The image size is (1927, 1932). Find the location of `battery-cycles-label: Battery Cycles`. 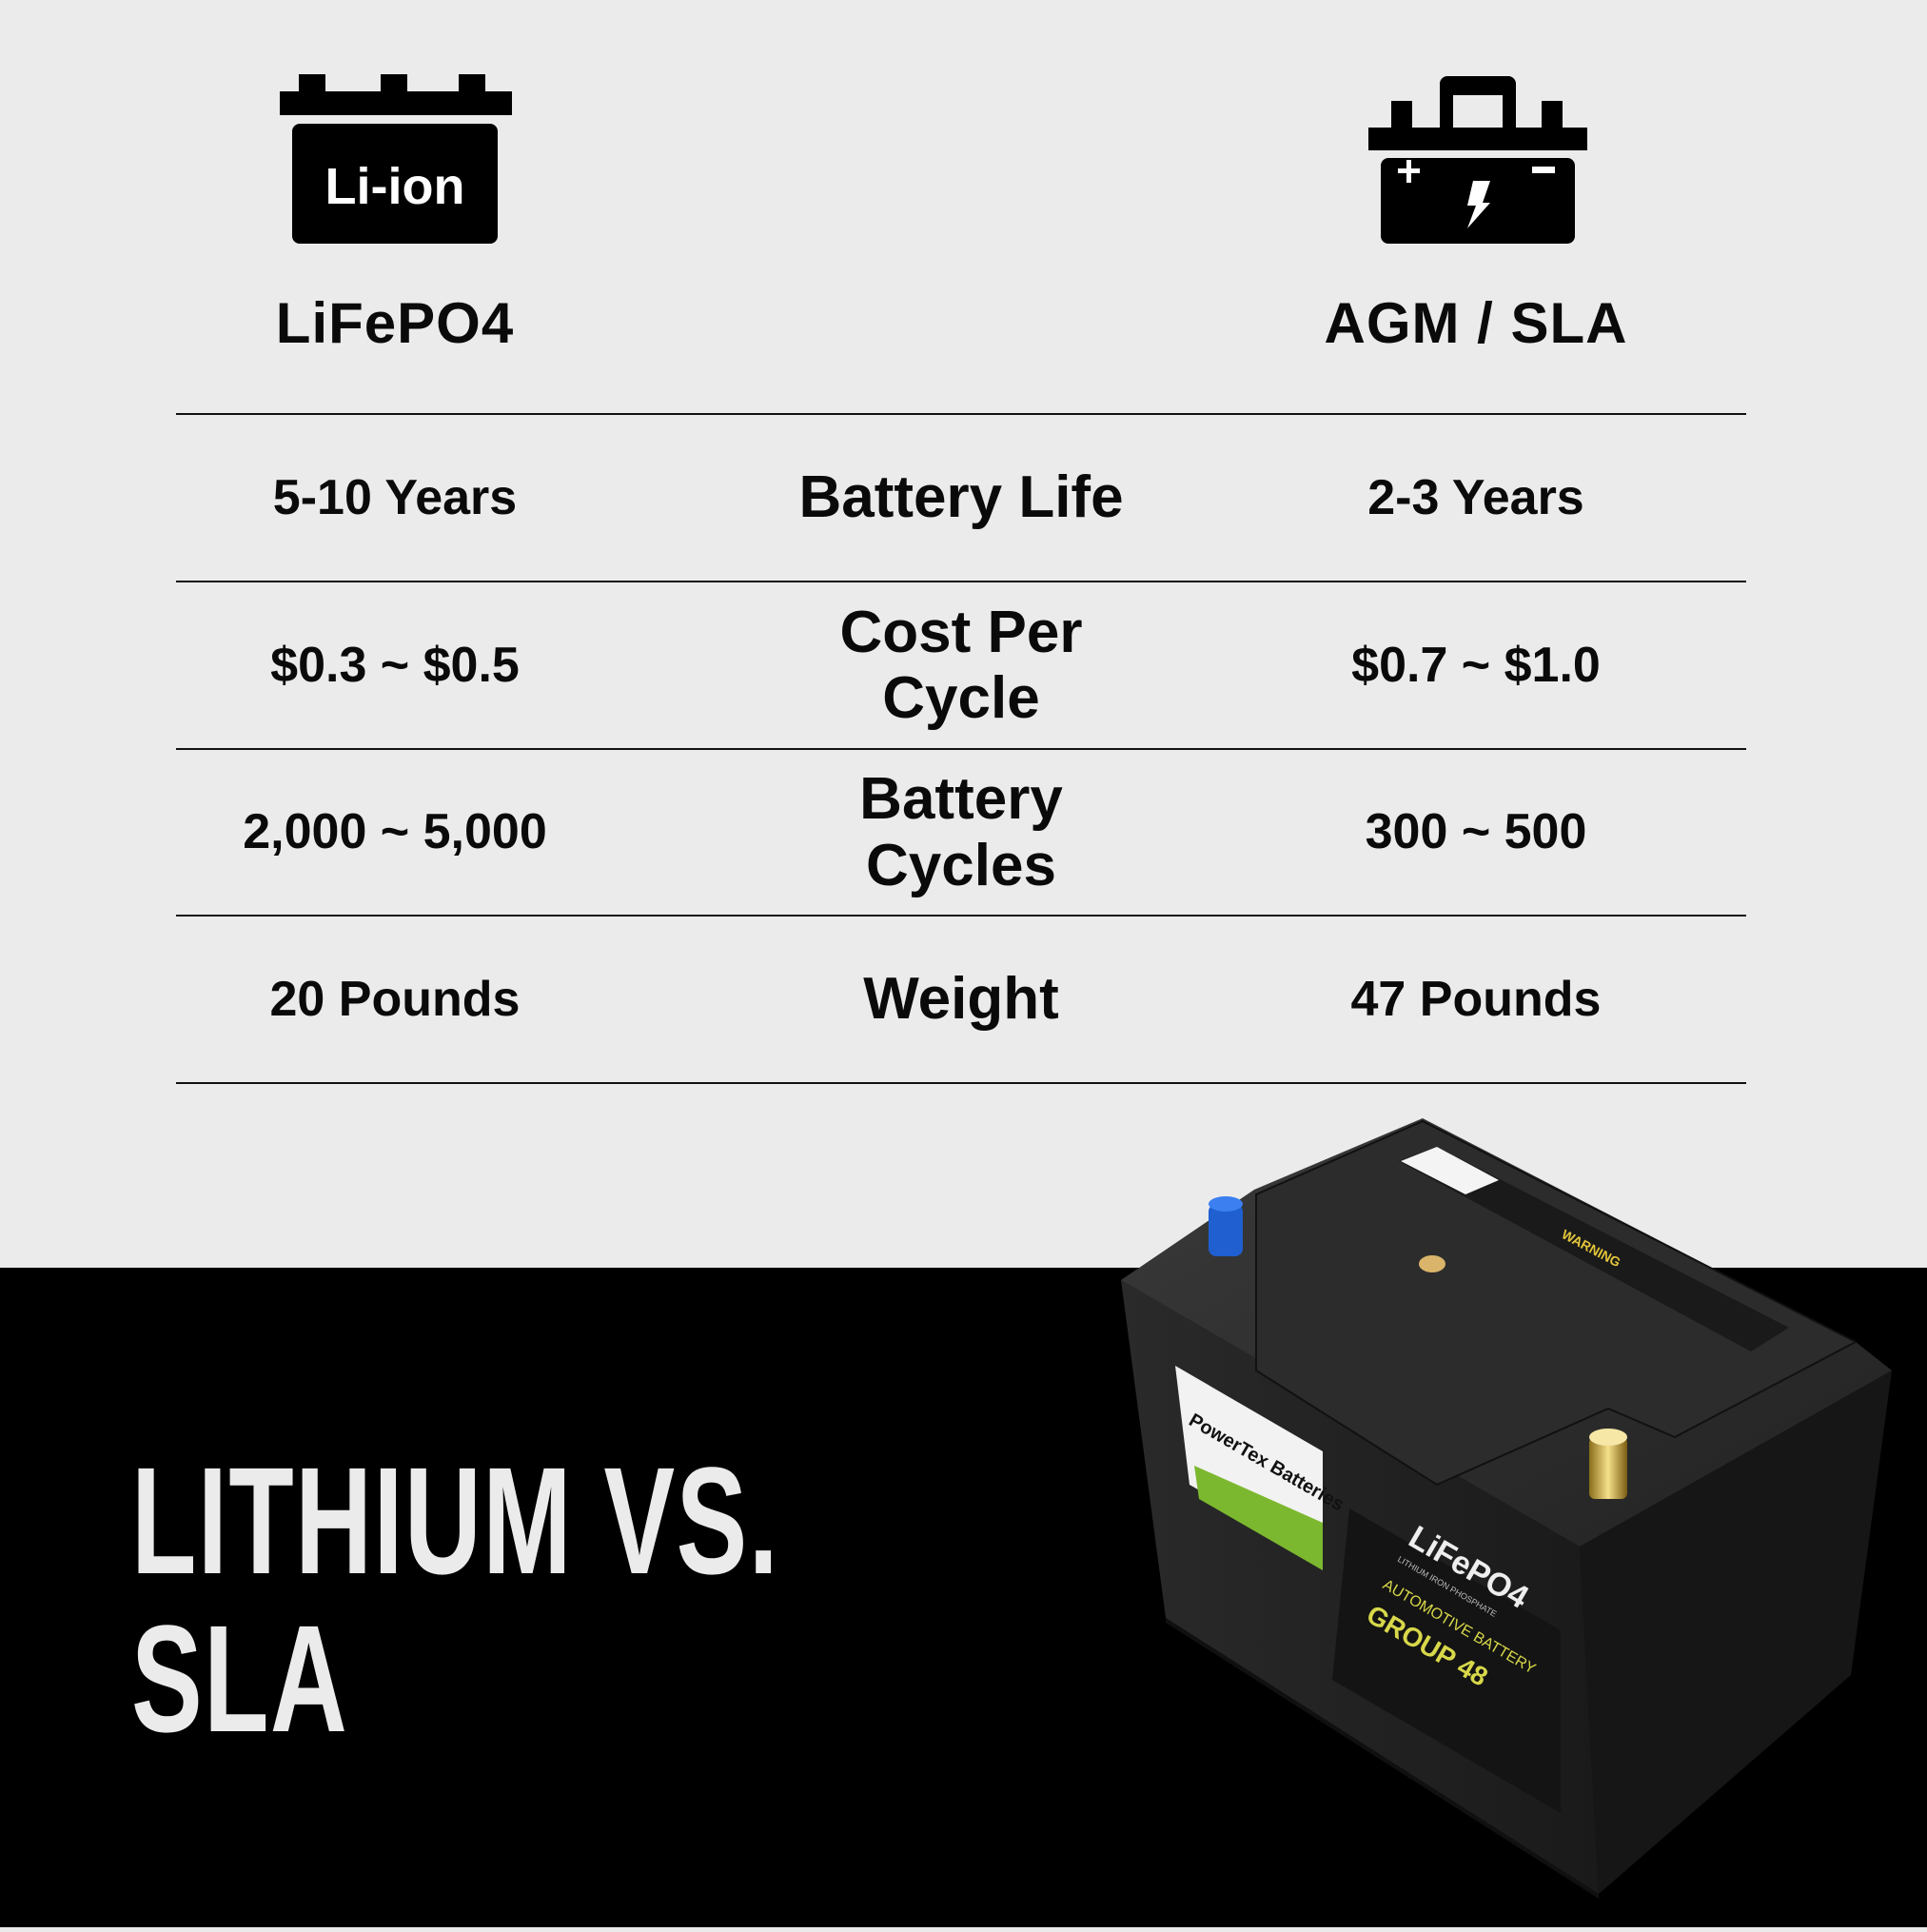

battery-cycles-label: Battery Cycles is located at coordinates (961, 832).